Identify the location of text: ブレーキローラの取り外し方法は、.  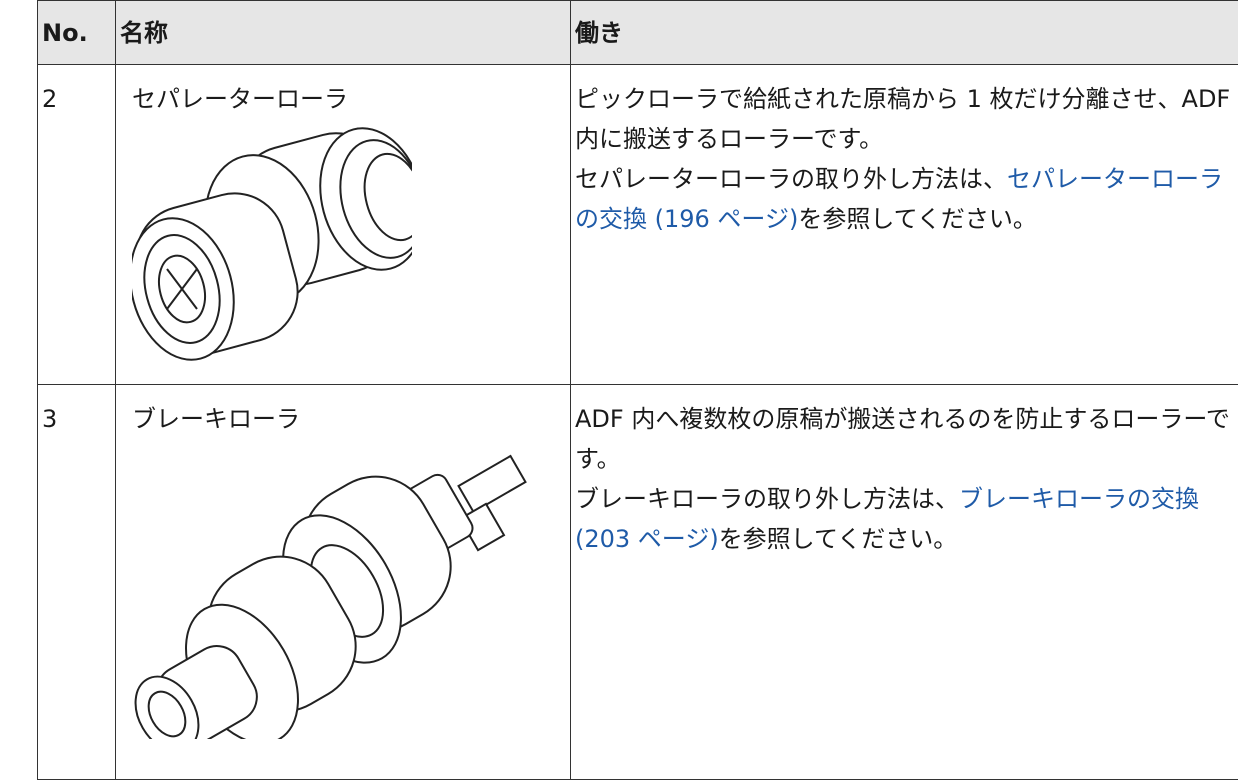
(767, 499).